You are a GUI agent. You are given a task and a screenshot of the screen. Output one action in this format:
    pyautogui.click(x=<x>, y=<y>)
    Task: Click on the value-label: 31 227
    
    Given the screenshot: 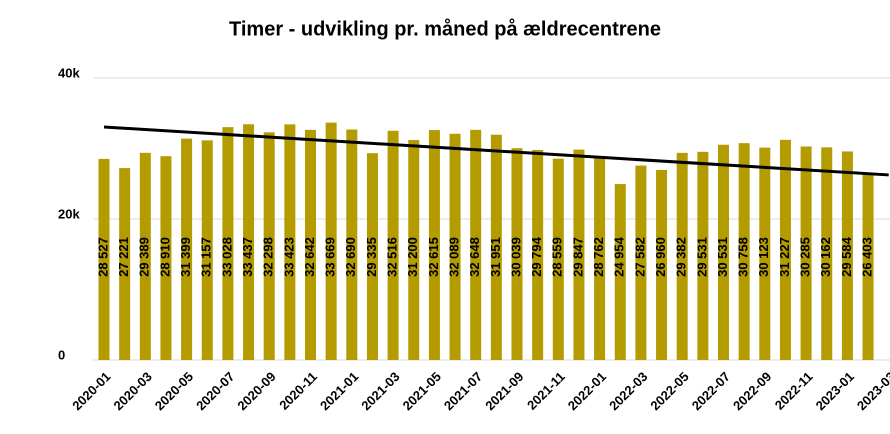 What is the action you would take?
    pyautogui.click(x=784, y=257)
    